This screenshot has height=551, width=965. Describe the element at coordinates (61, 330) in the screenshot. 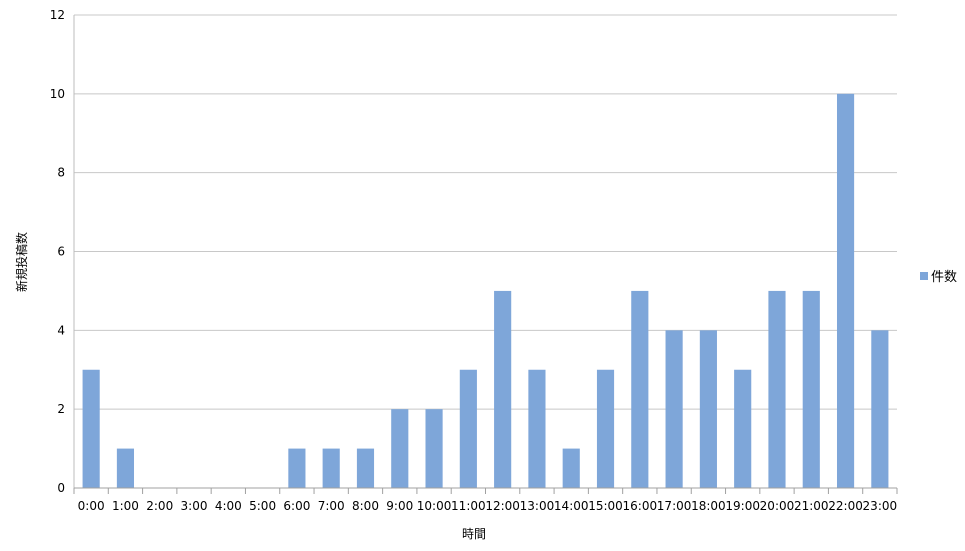

I see `y-tick-label: 4` at that location.